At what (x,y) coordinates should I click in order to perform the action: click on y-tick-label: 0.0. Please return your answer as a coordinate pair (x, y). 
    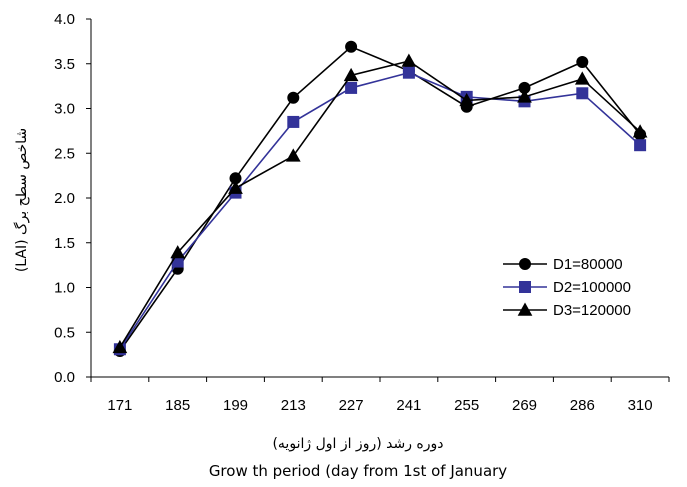
    Looking at the image, I should click on (64, 377).